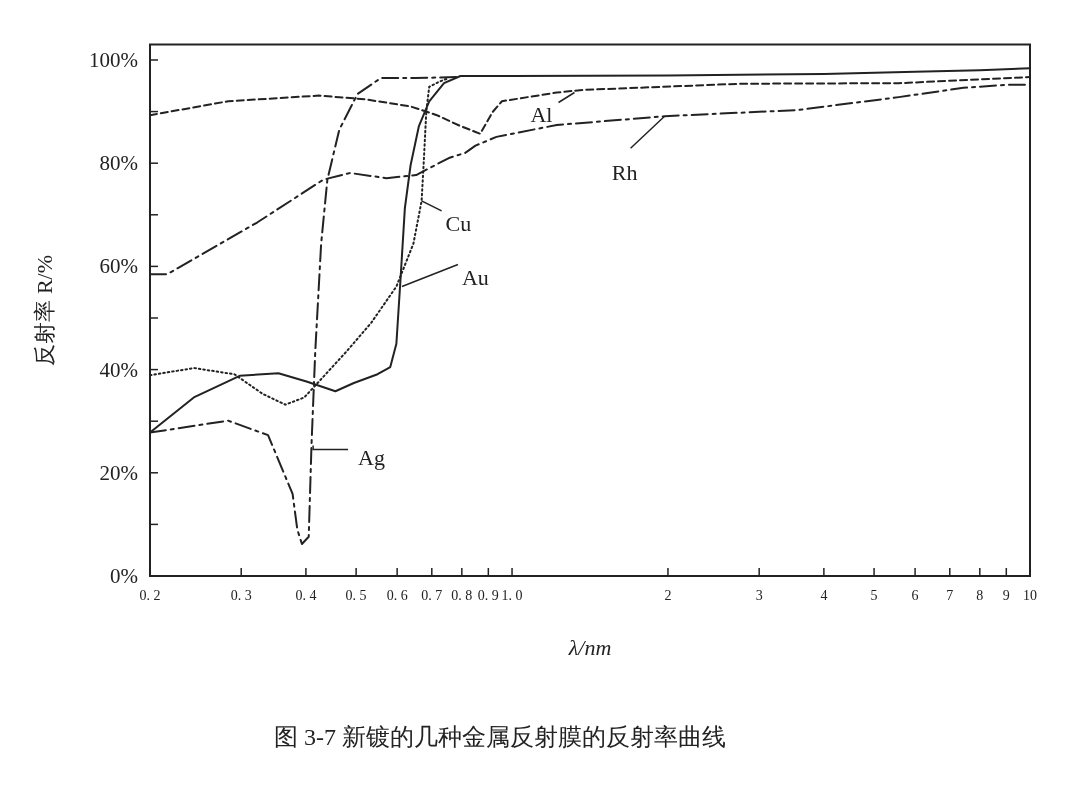 This screenshot has width=1080, height=788. What do you see at coordinates (950, 595) in the screenshot?
I see `x-tick-label: 7` at bounding box center [950, 595].